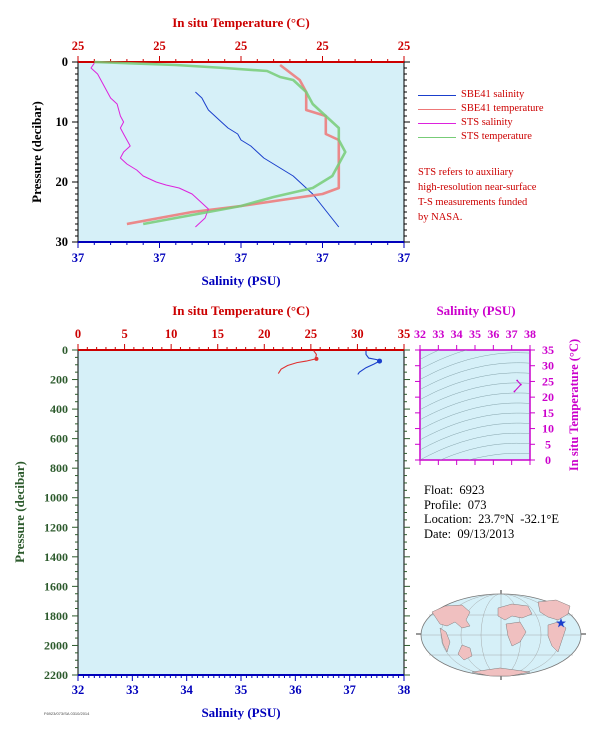 The image size is (601, 736). I want to click on bottom-temperature-tick-label: 10, so click(171, 334).